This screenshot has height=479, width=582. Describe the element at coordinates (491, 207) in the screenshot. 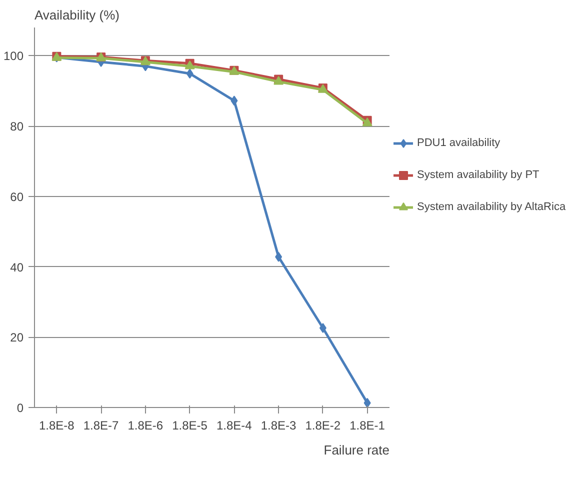

I see `legend-label: System availability by AltaRica` at that location.